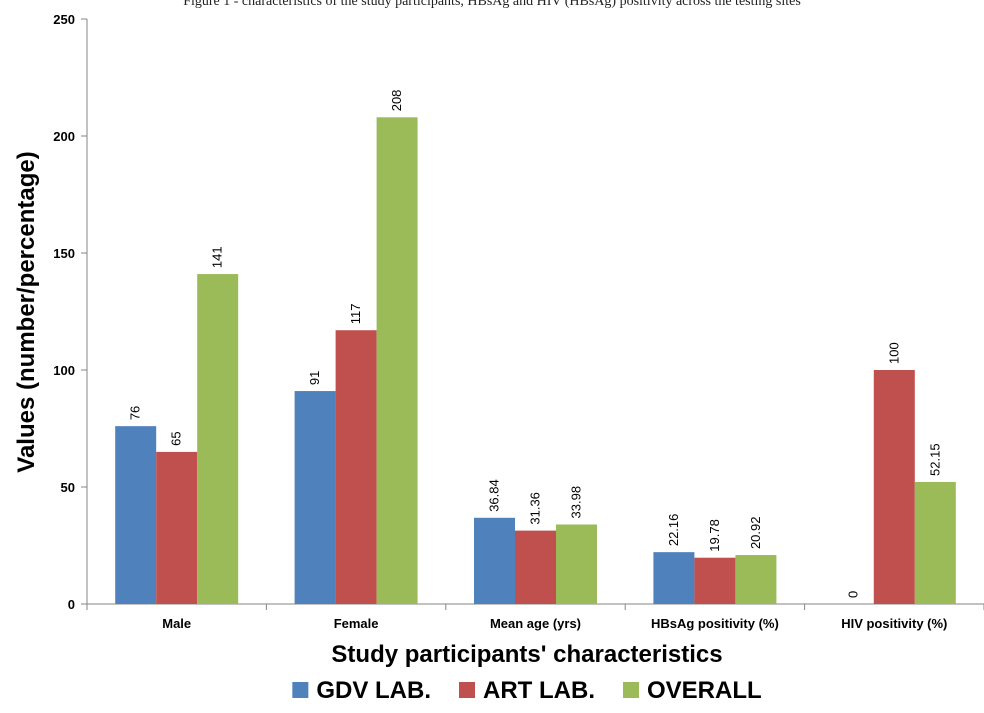  Describe the element at coordinates (526, 654) in the screenshot. I see `x-axis-title: Study participants' characteristics` at that location.